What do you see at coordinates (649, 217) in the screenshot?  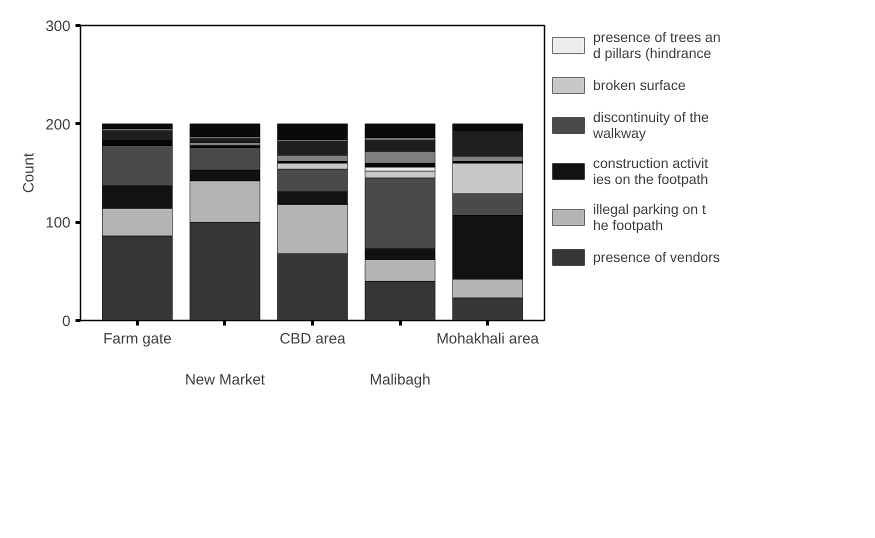 I see `legend-label: illegal parking on the footpath` at bounding box center [649, 217].